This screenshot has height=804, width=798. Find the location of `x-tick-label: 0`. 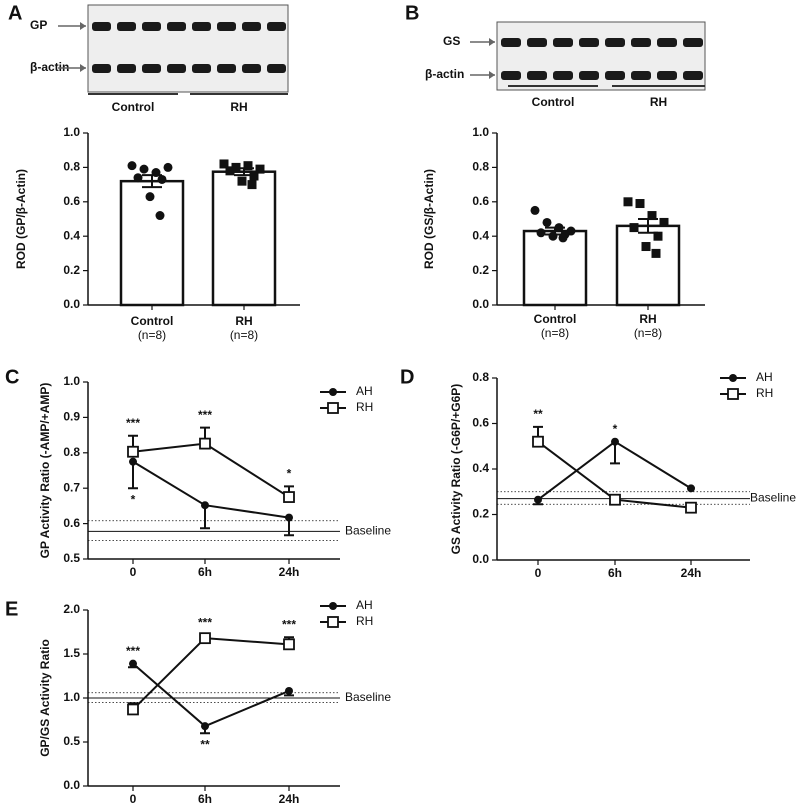

x-tick-label: 0 is located at coordinates (133, 572).